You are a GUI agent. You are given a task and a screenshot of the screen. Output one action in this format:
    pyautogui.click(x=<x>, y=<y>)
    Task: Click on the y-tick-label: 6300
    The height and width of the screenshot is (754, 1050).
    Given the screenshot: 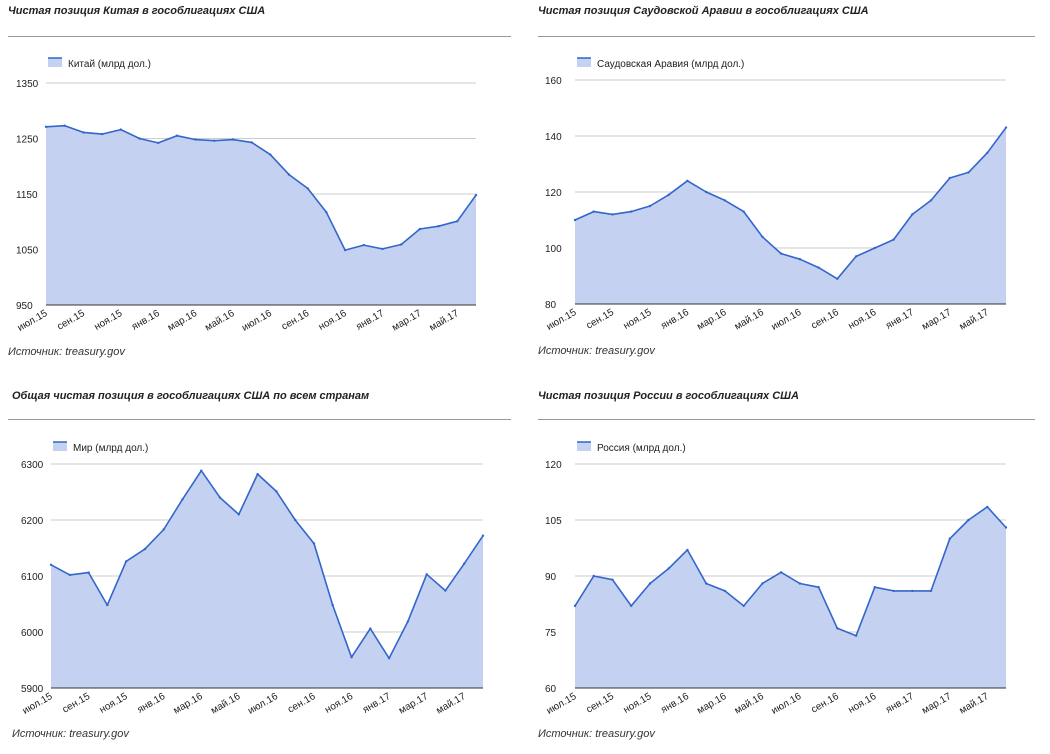 What is the action you would take?
    pyautogui.click(x=32, y=465)
    